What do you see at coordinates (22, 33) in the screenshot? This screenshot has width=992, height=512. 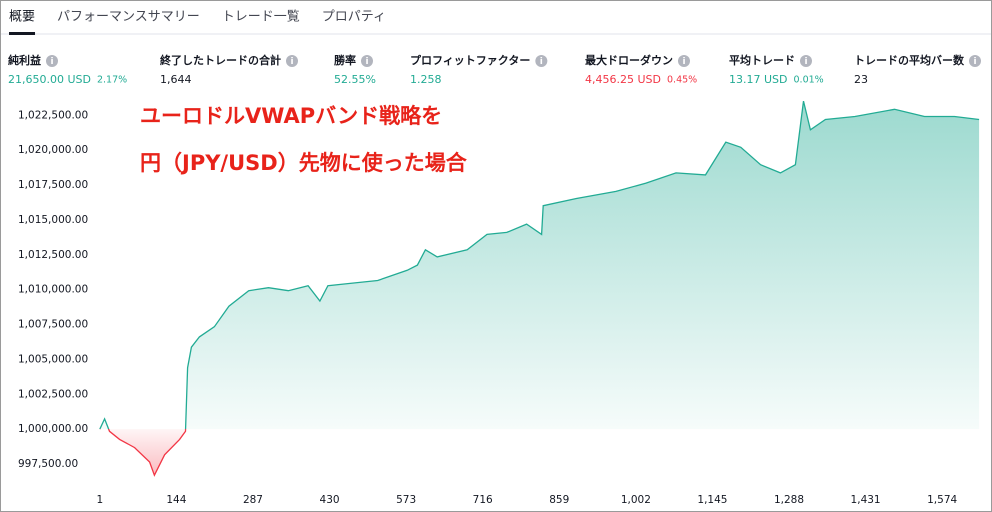 I see `active-tab-underline` at bounding box center [22, 33].